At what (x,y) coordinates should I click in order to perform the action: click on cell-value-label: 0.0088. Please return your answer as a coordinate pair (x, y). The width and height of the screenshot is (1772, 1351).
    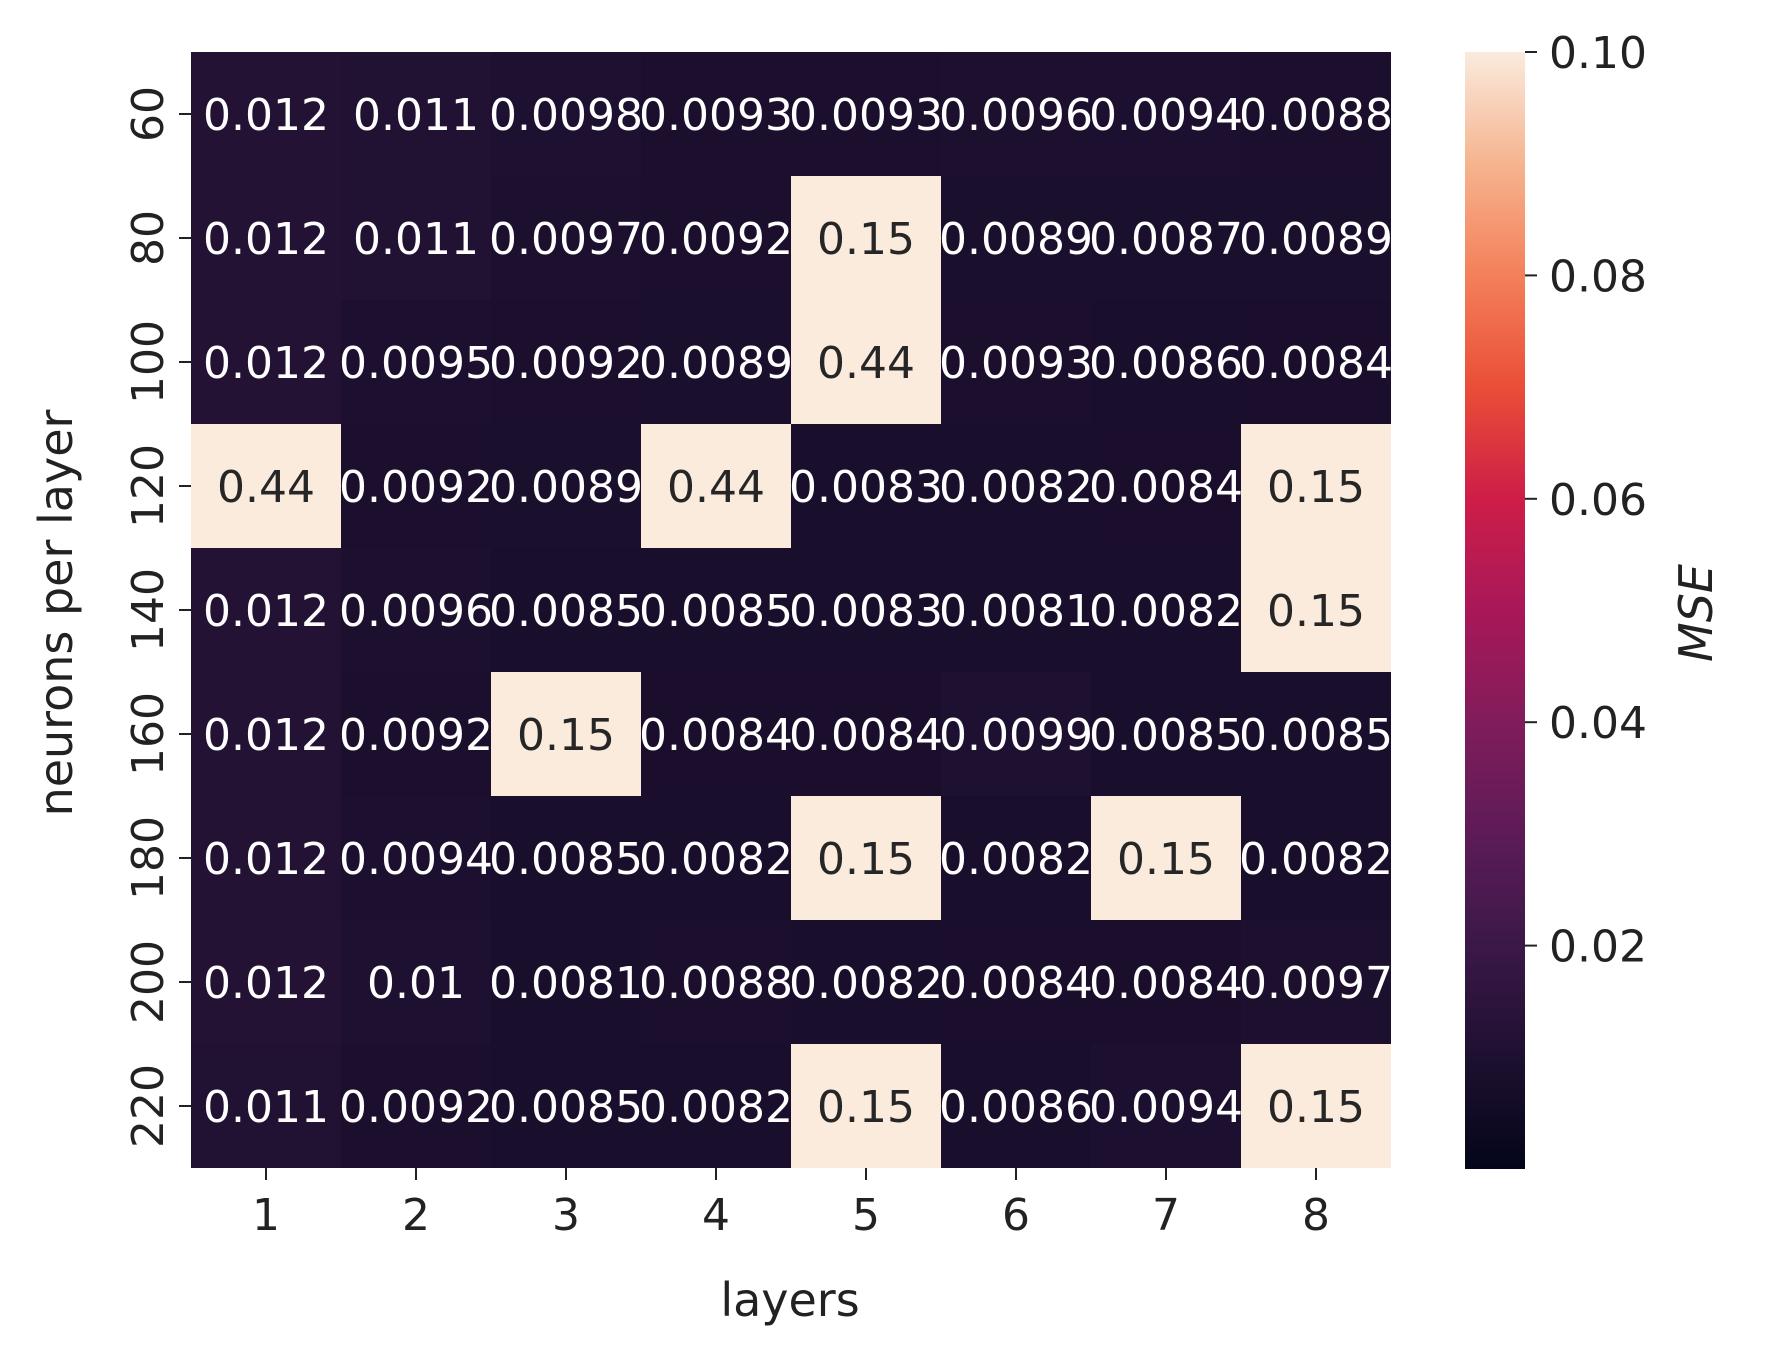
    Looking at the image, I should click on (716, 983).